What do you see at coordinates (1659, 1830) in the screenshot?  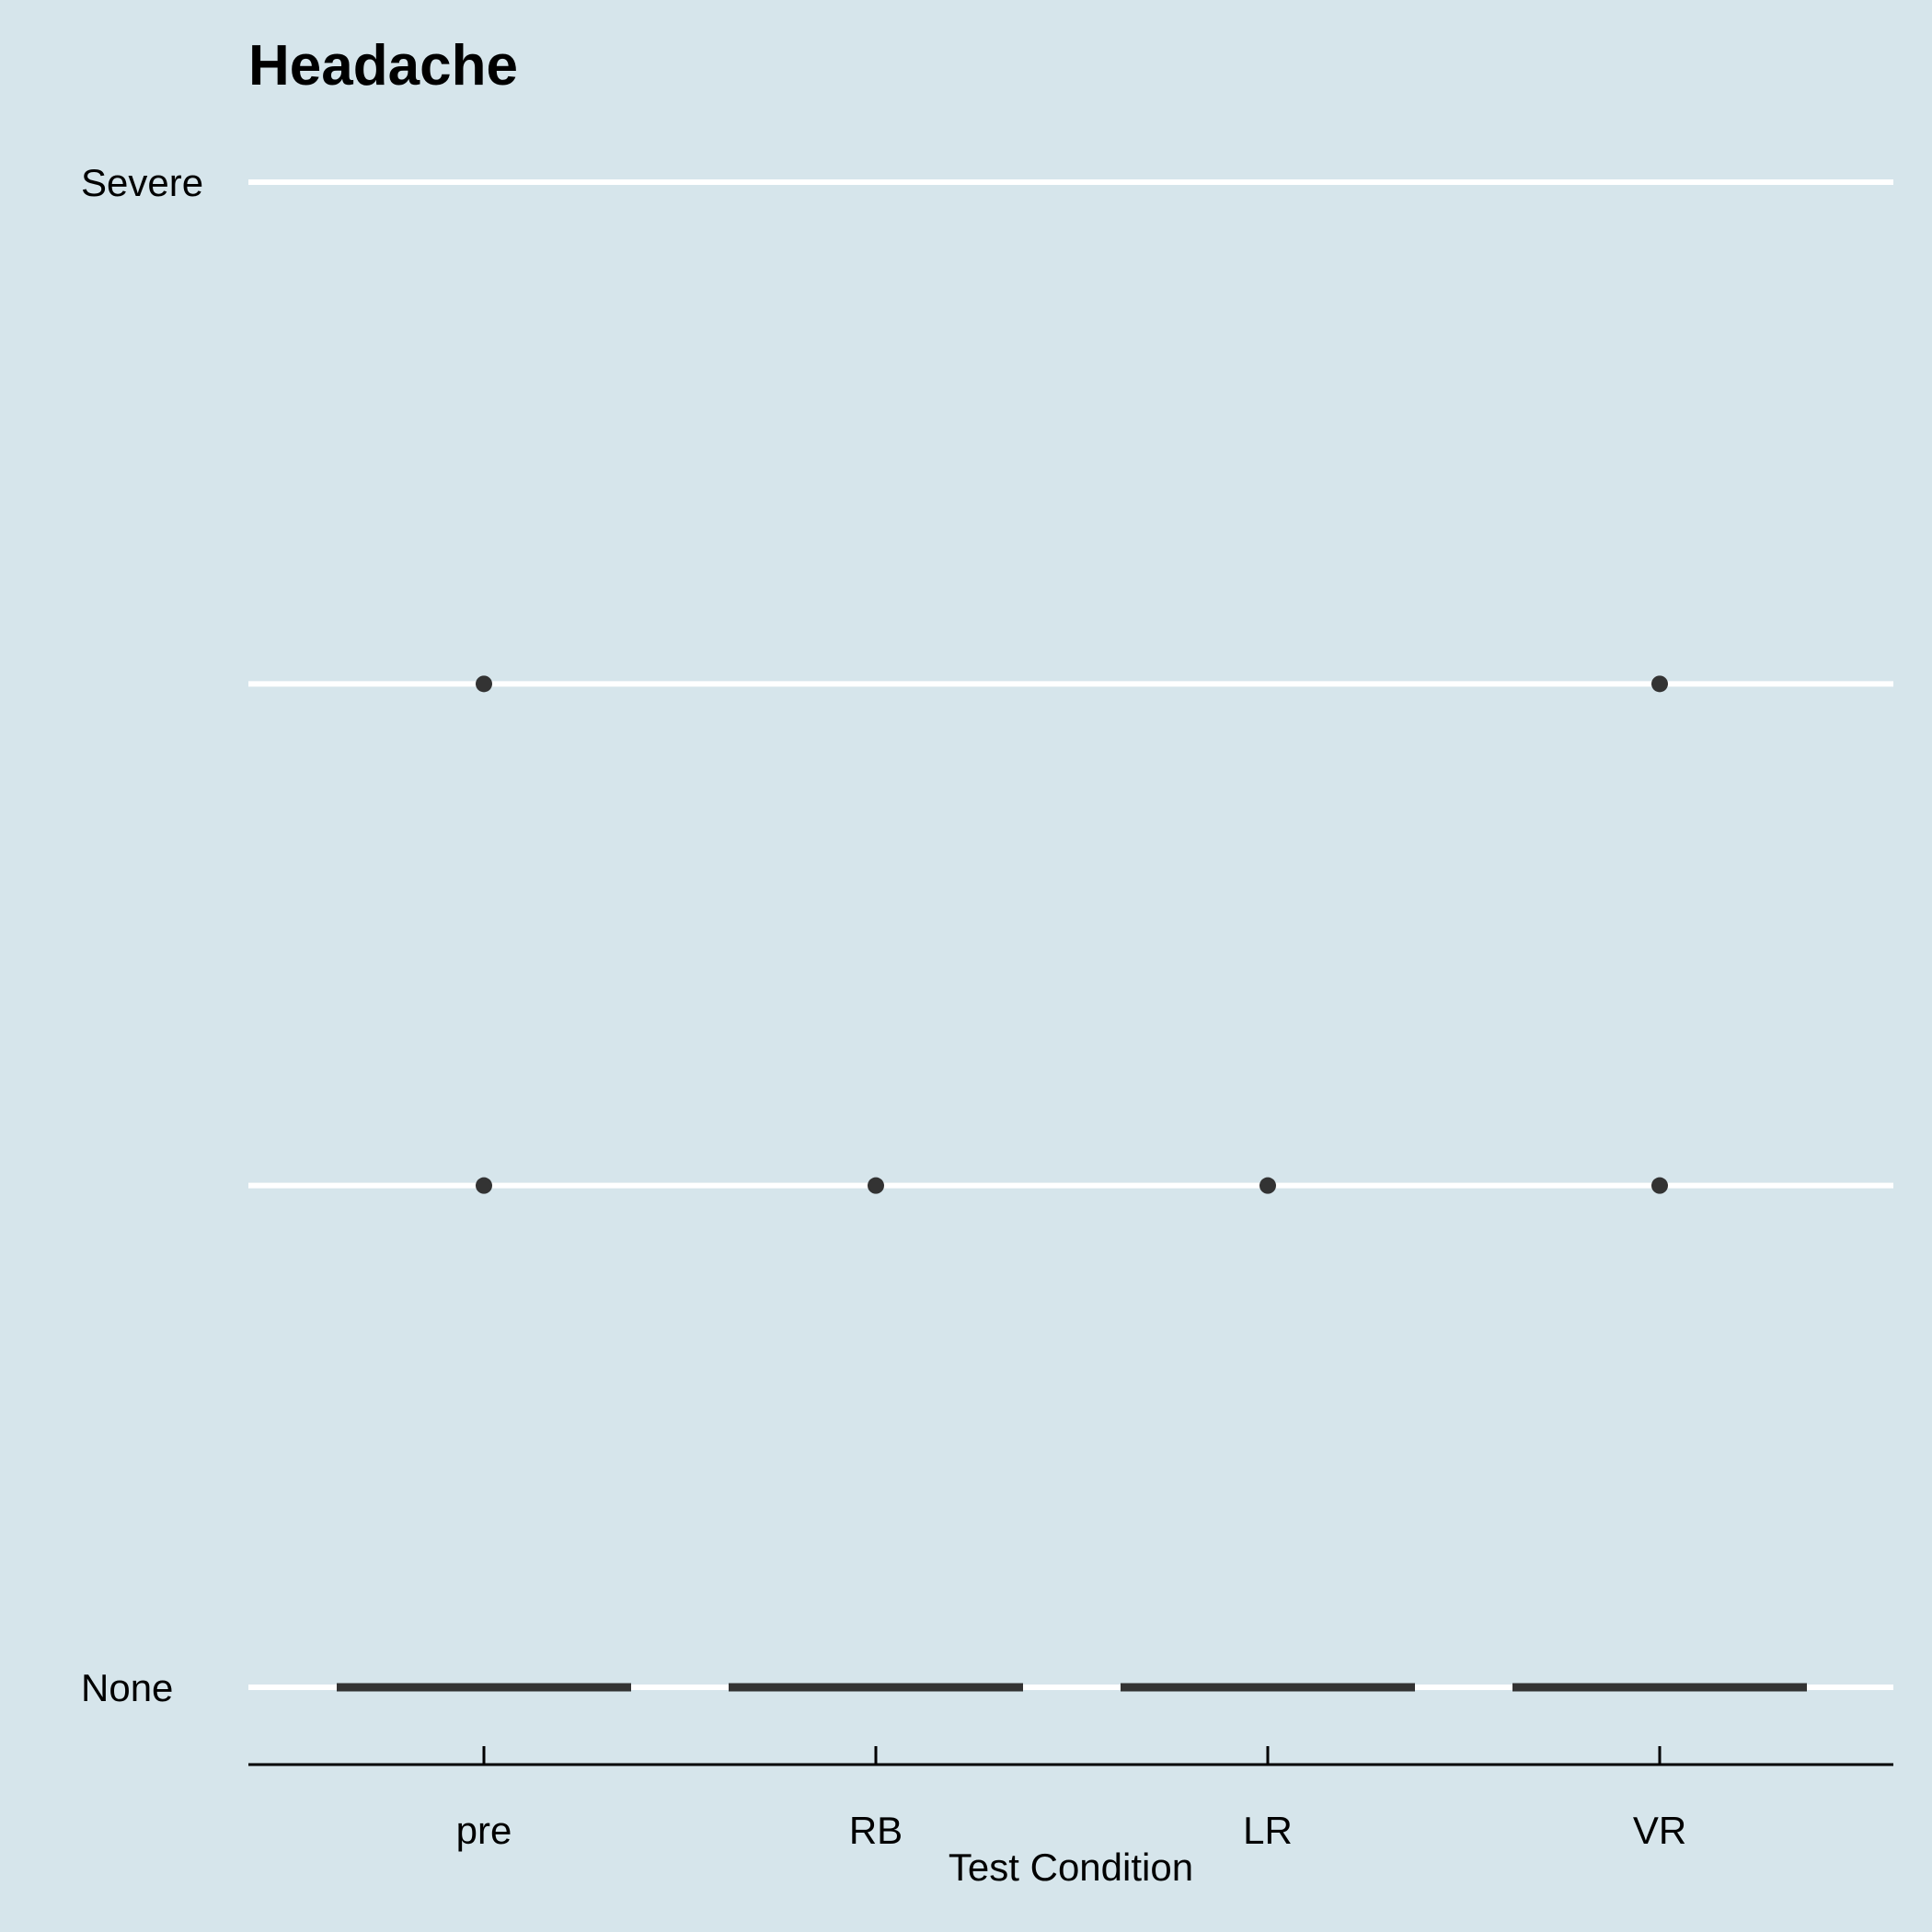 I see `x-tick-label-VR: VR` at bounding box center [1659, 1830].